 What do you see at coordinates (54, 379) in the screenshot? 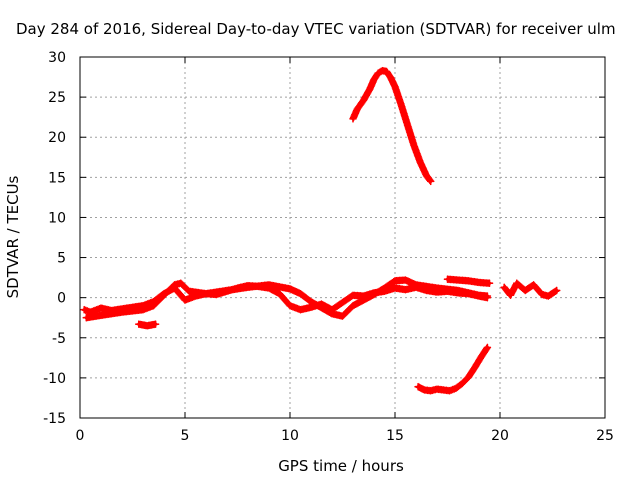
I see `y-tick-label: -10` at bounding box center [54, 379].